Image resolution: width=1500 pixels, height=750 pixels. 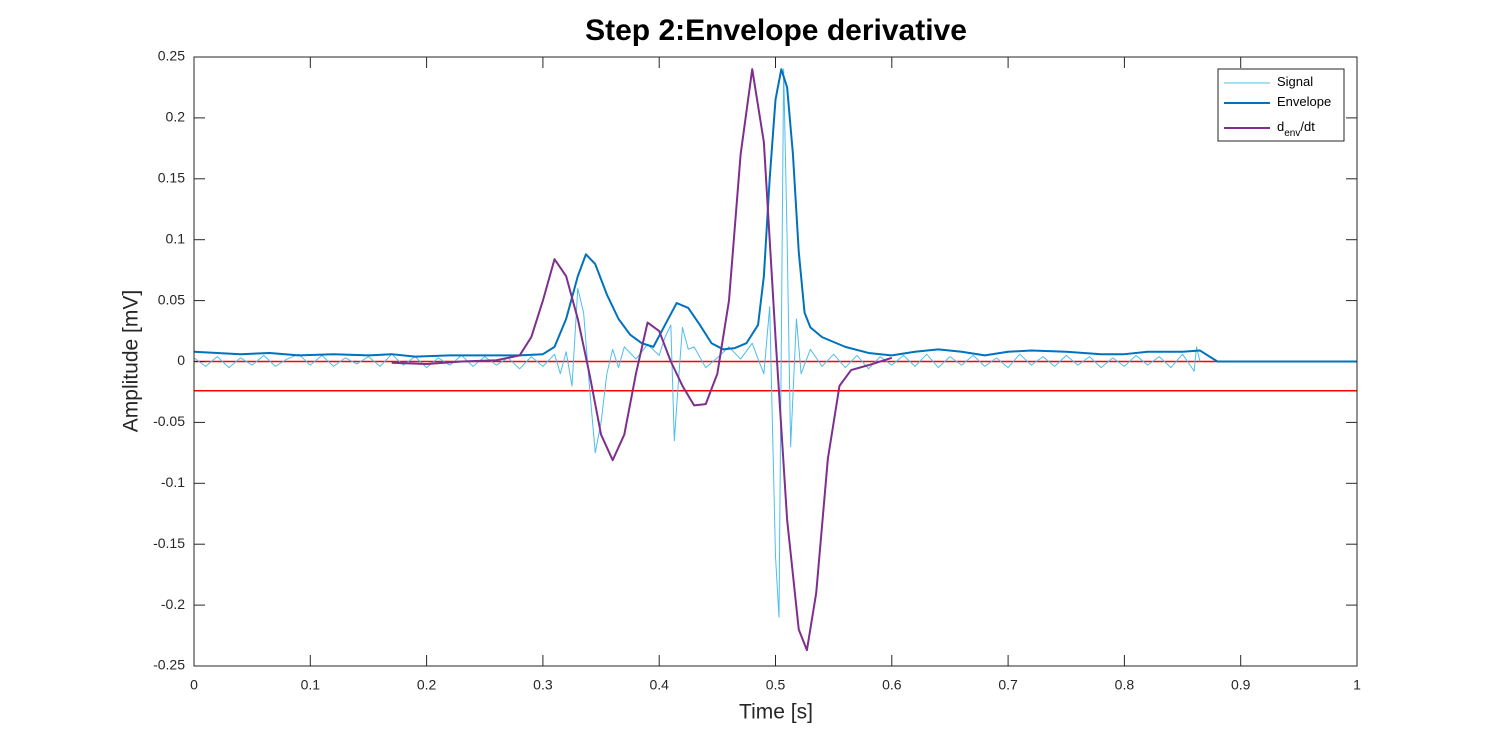 I want to click on legend-label-part: Envelope, so click(x=1304, y=101).